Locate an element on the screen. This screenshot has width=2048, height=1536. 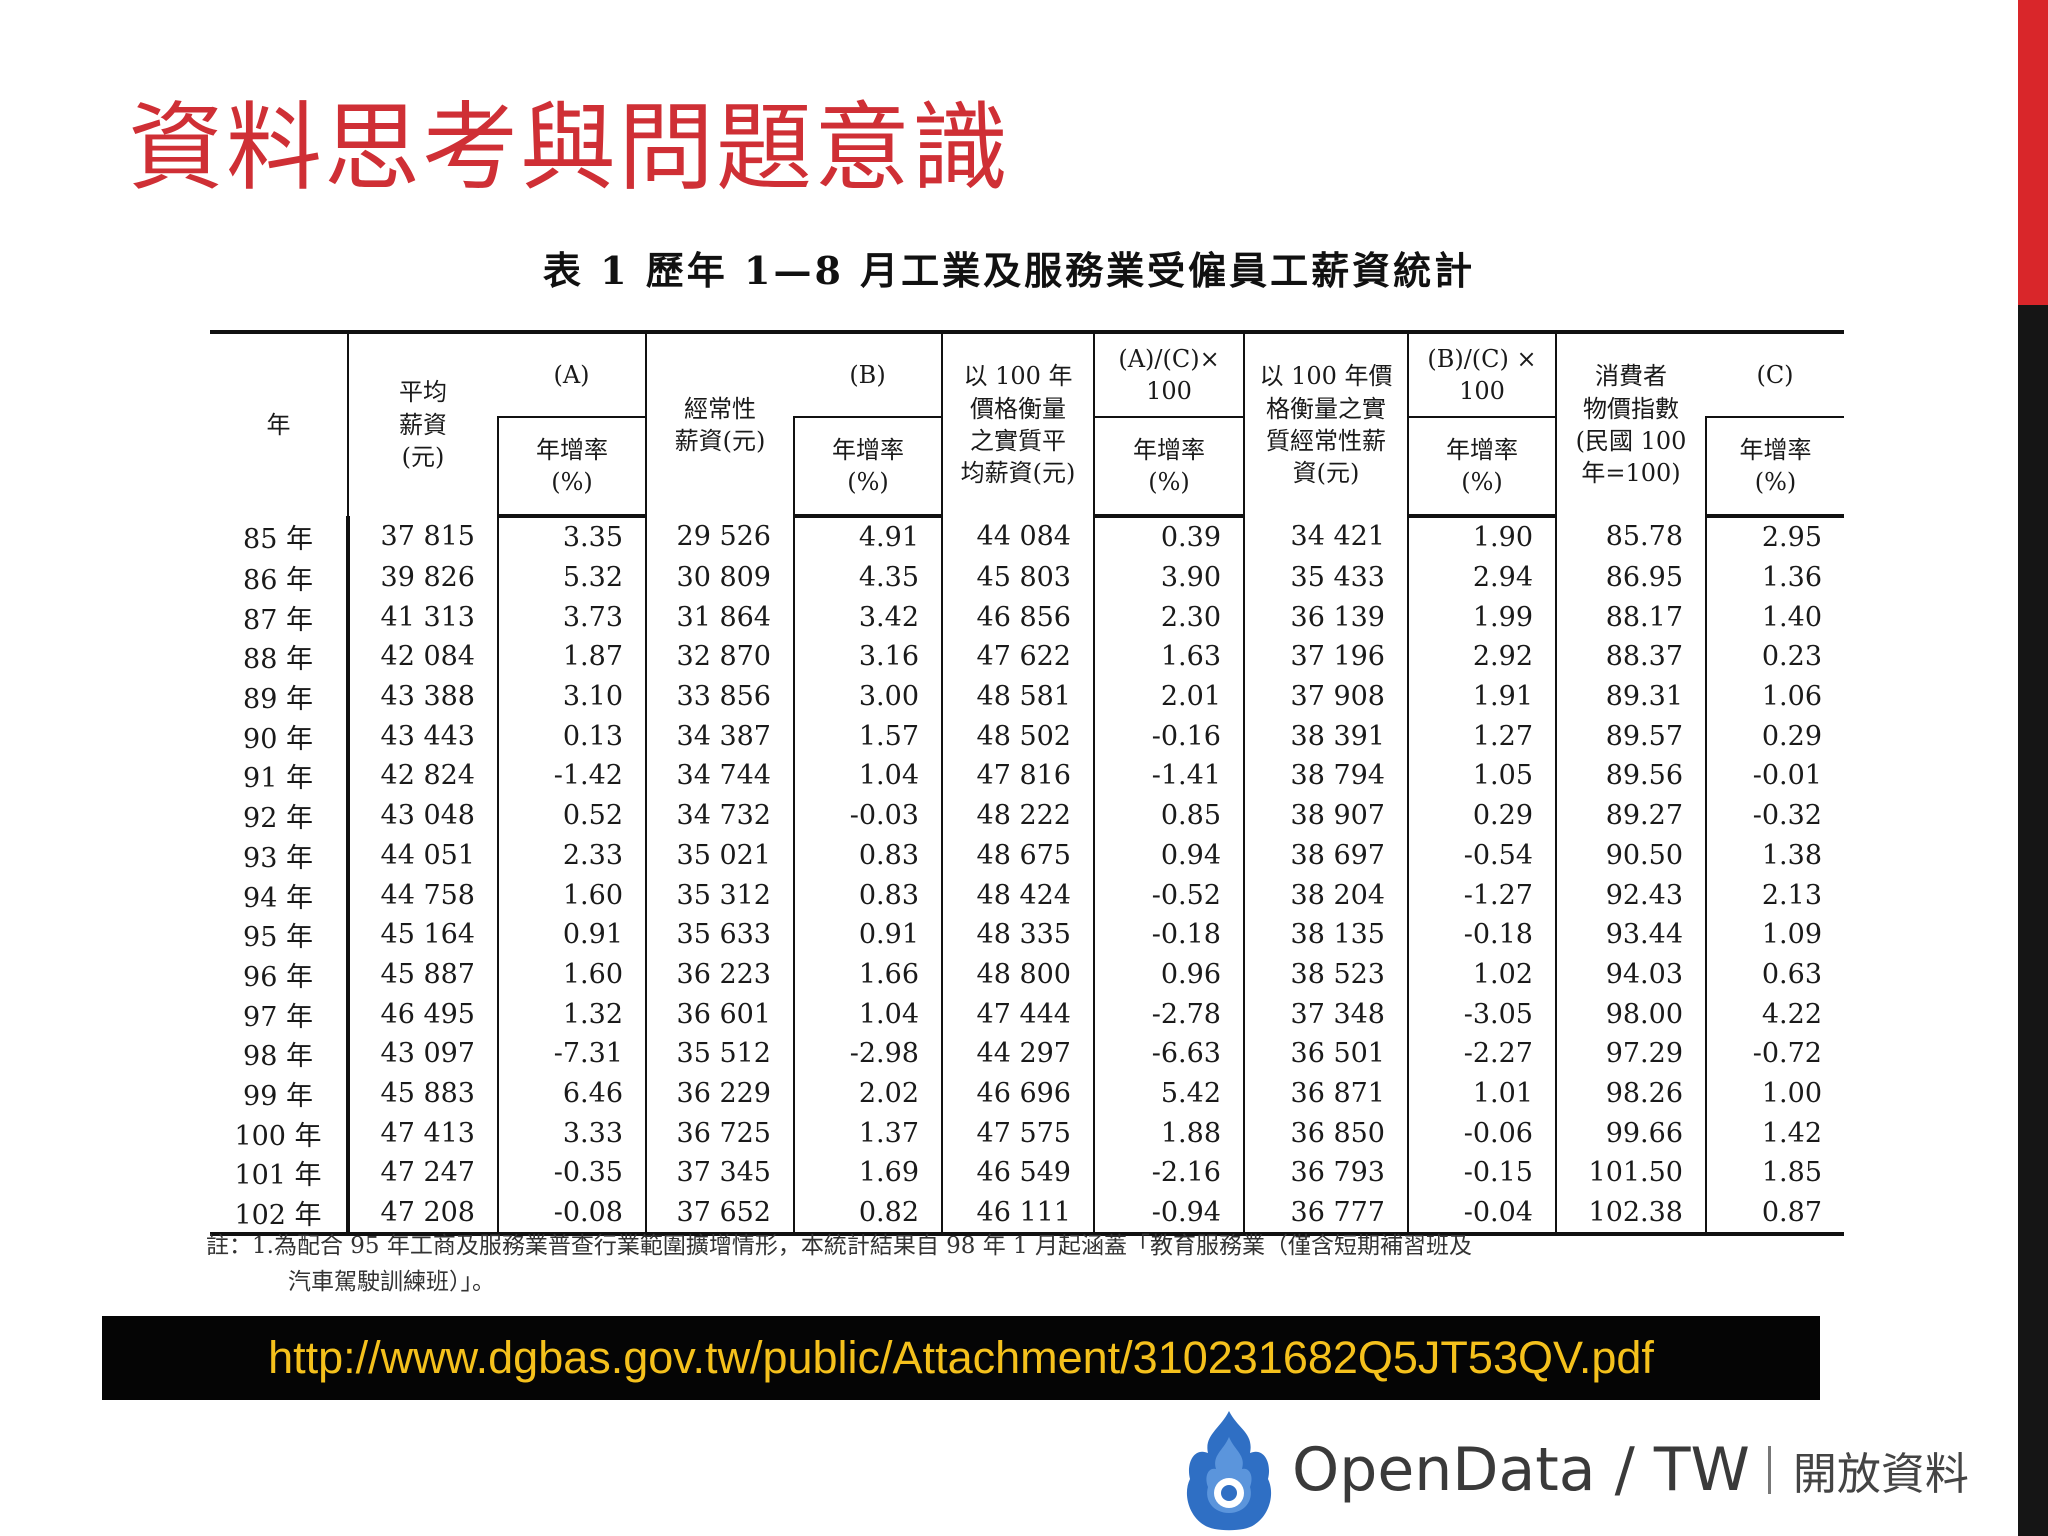
table-cell: -0.06 is located at coordinates (1481, 1133).